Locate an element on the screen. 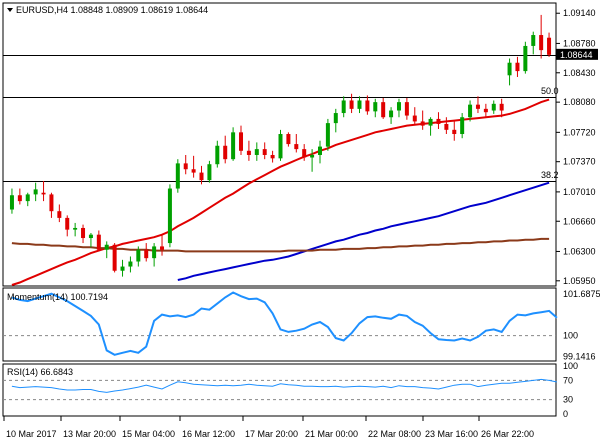 This screenshot has width=600, height=443. fib-38-label: 38.2 is located at coordinates (550, 175).